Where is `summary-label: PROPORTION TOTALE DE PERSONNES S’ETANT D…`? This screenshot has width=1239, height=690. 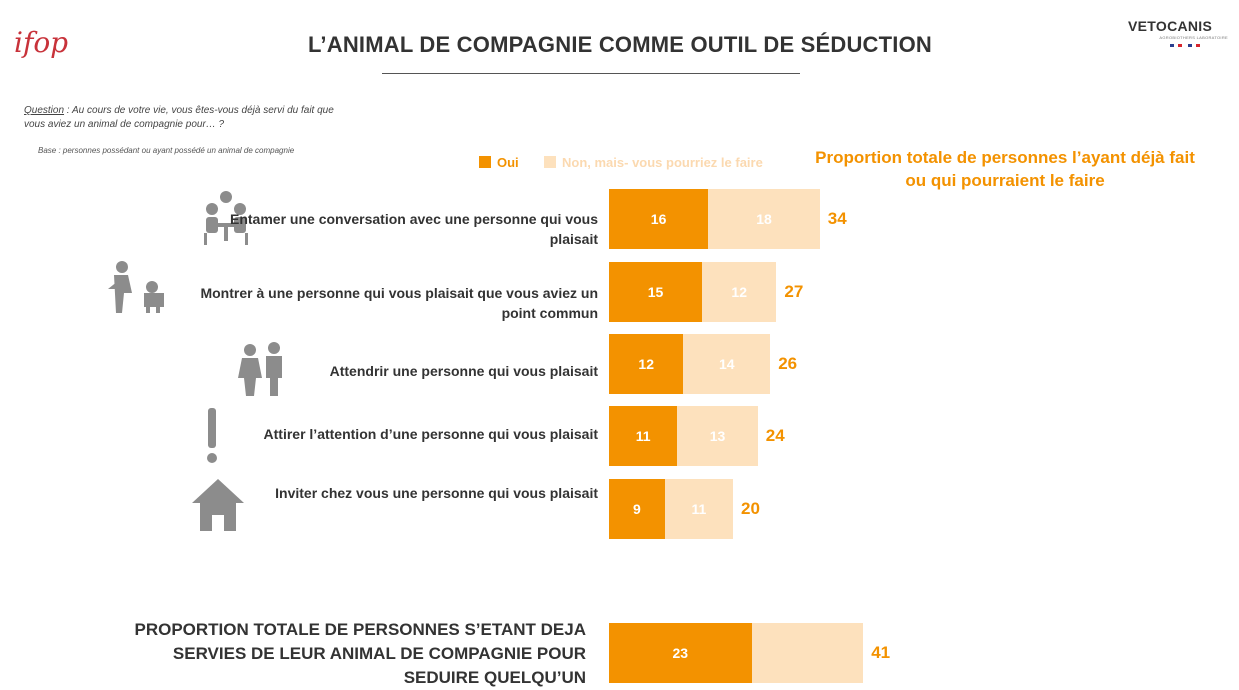
summary-label: PROPORTION TOTALE DE PERSONNES S’ETANT D… is located at coordinates (360, 653).